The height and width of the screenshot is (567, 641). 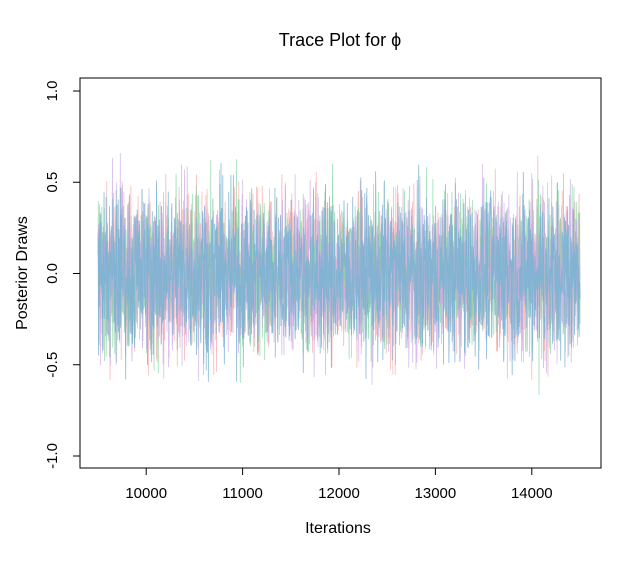 I want to click on y-tick-label: 1.0, so click(x=52, y=91).